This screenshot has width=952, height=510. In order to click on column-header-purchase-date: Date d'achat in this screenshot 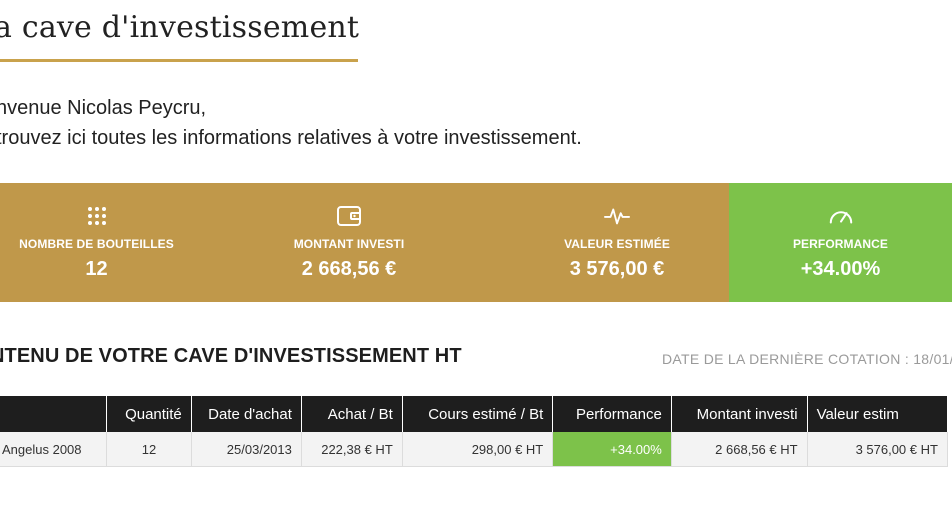, I will do `click(246, 414)`.